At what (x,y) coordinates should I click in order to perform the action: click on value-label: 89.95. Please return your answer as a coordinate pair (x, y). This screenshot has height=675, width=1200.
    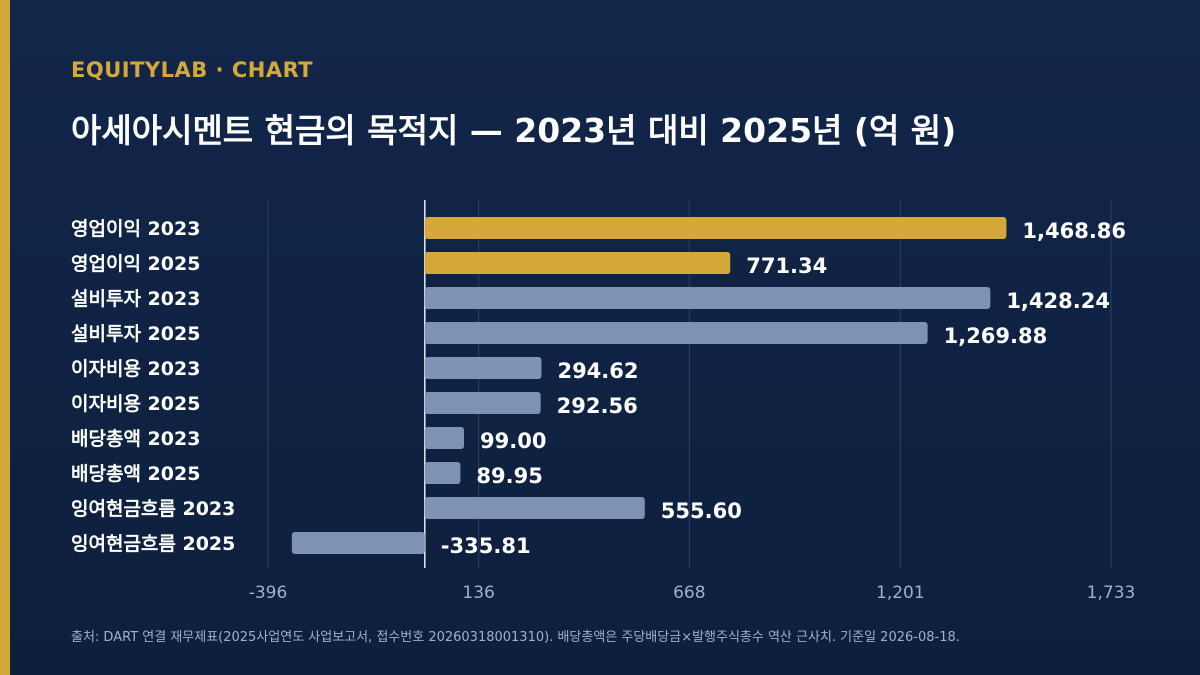
    Looking at the image, I should click on (509, 476).